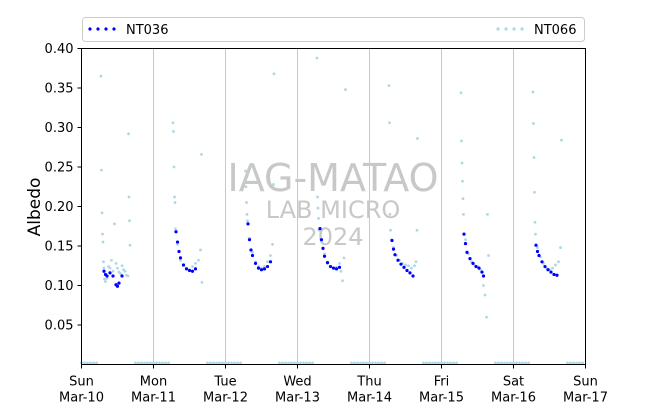 The image size is (650, 409). What do you see at coordinates (59, 168) in the screenshot?
I see `y-tick-label: 0.25` at bounding box center [59, 168].